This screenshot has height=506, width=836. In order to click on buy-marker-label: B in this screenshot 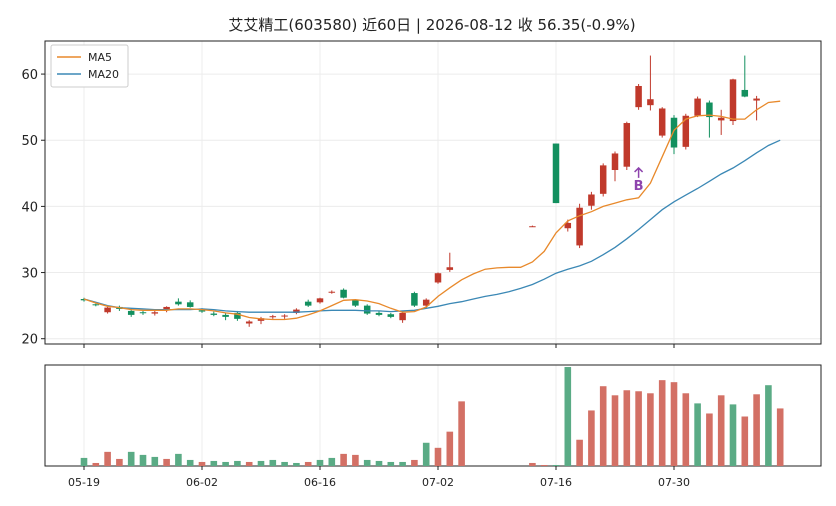, I will do `click(639, 186)`.